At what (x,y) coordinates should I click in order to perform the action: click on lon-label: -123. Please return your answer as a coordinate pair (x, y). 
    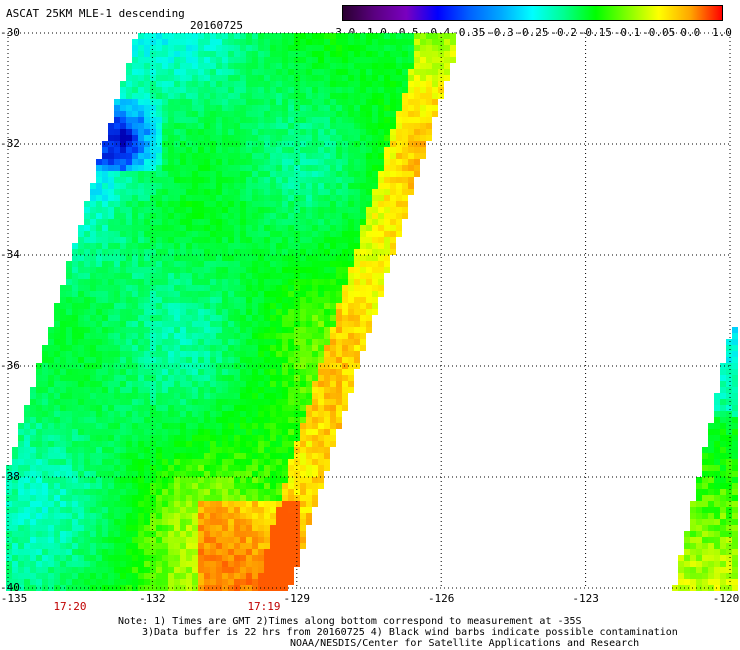
    Looking at the image, I should click on (585, 598).